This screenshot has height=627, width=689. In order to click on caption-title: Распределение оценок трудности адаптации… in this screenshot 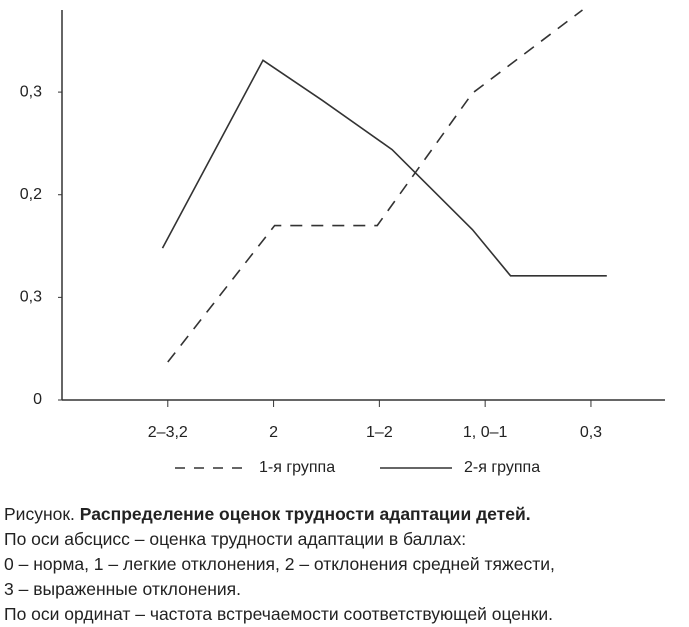, I will do `click(305, 514)`.